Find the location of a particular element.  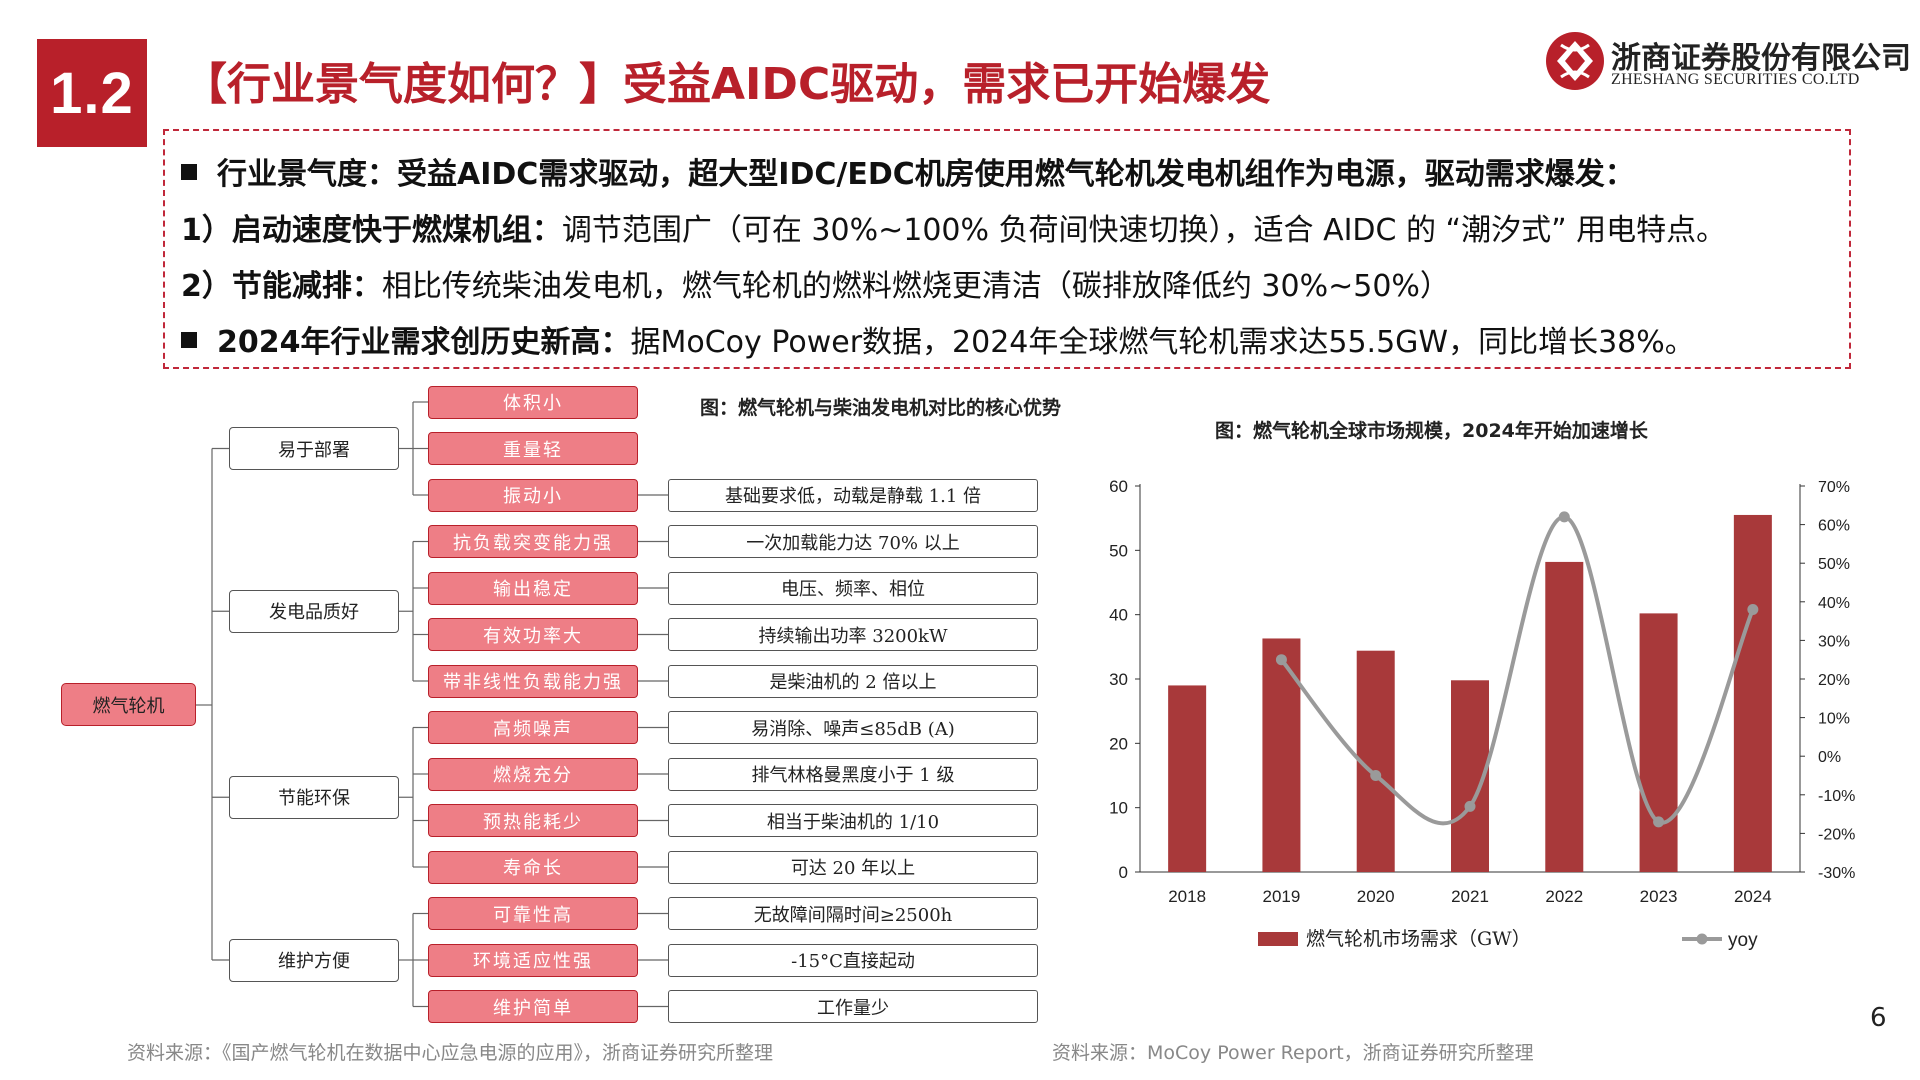

tree-connector-lines is located at coordinates (432, 704).